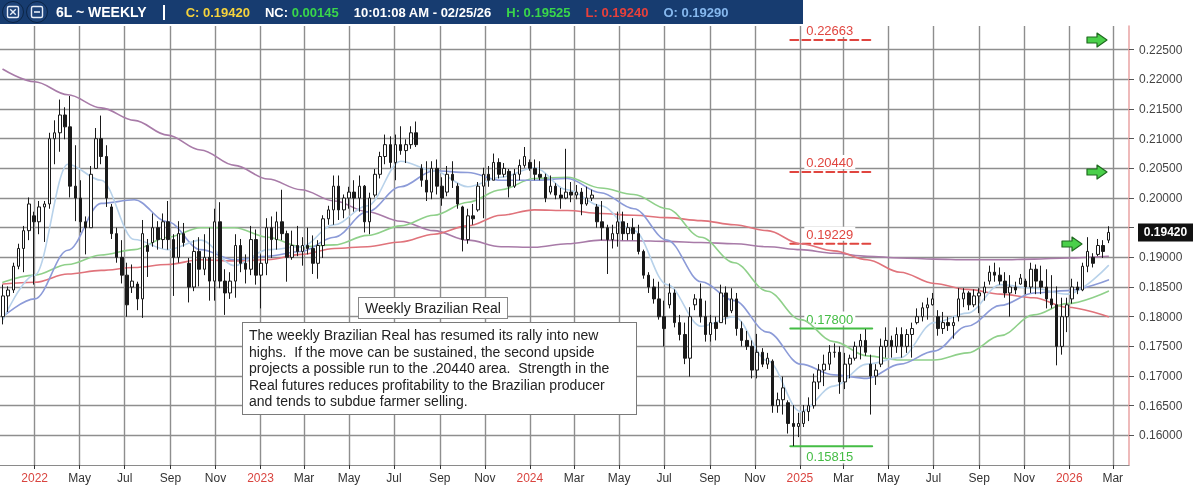 This screenshot has height=498, width=1200. I want to click on y-tick-label: 0.19000, so click(1161, 257).